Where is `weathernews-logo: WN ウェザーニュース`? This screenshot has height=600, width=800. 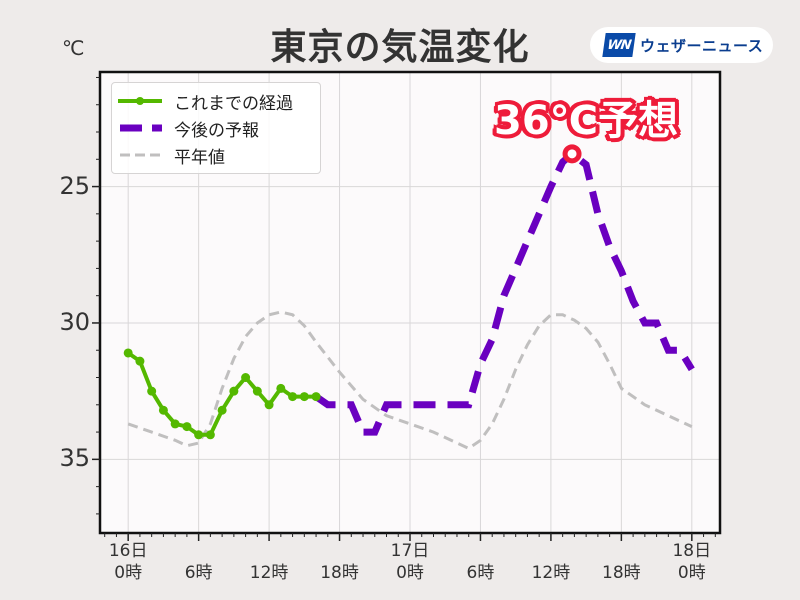 weathernews-logo: WN ウェザーニュース is located at coordinates (681, 45).